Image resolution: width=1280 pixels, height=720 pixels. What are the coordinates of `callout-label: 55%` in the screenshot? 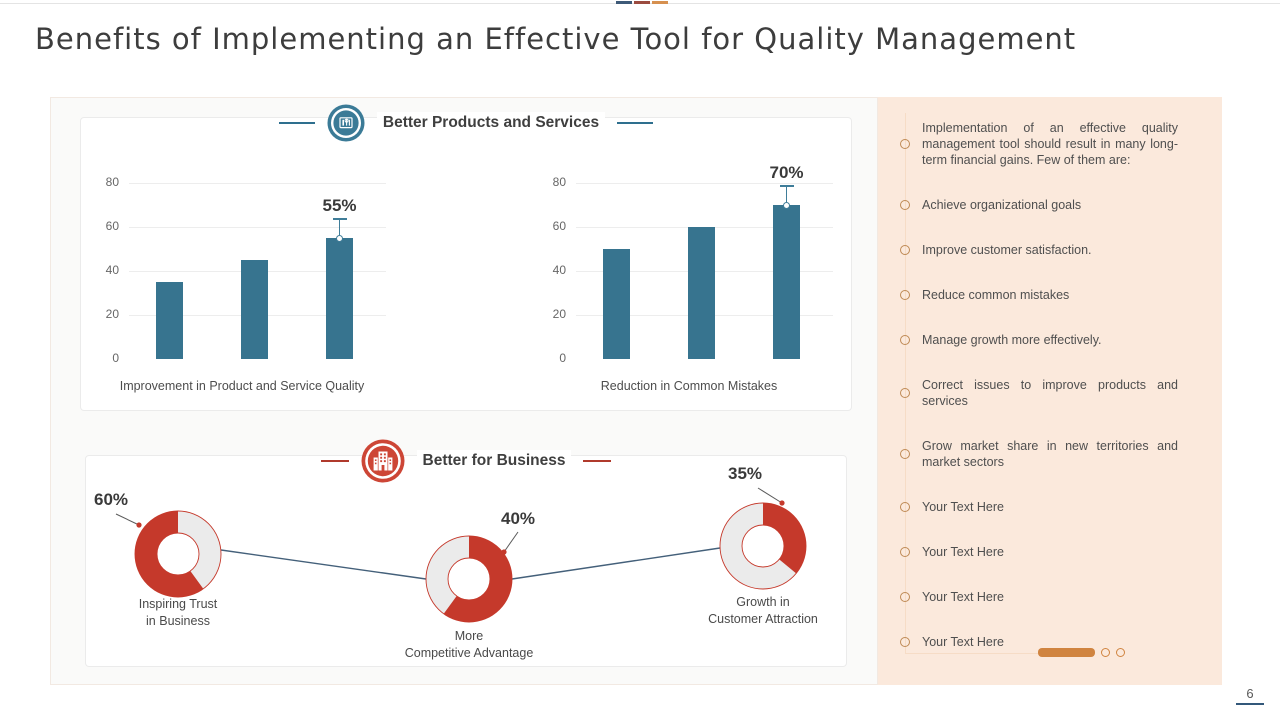 It's located at (339, 205).